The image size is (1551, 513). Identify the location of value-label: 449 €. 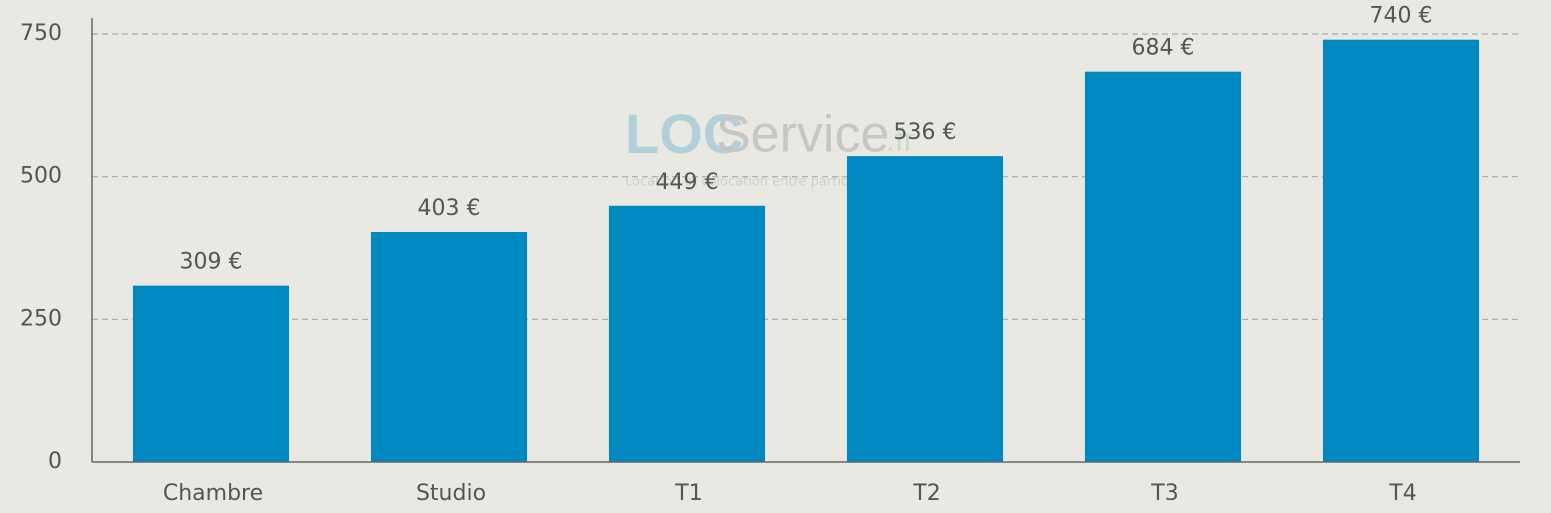
(687, 182).